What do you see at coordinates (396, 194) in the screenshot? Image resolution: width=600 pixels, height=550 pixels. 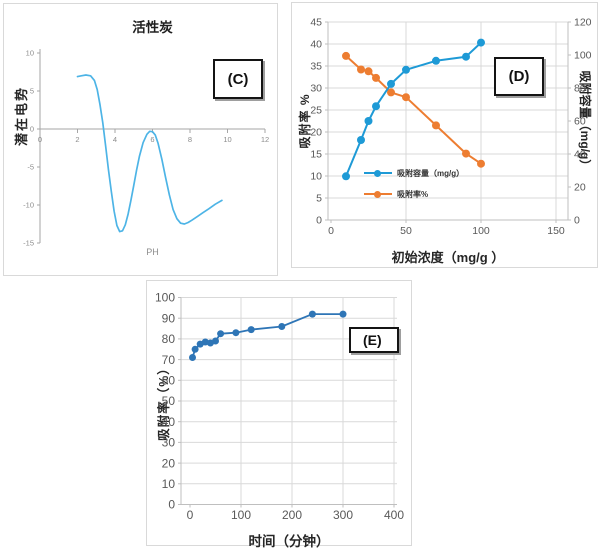 I see `legend-item-rate: 吸附率%` at bounding box center [396, 194].